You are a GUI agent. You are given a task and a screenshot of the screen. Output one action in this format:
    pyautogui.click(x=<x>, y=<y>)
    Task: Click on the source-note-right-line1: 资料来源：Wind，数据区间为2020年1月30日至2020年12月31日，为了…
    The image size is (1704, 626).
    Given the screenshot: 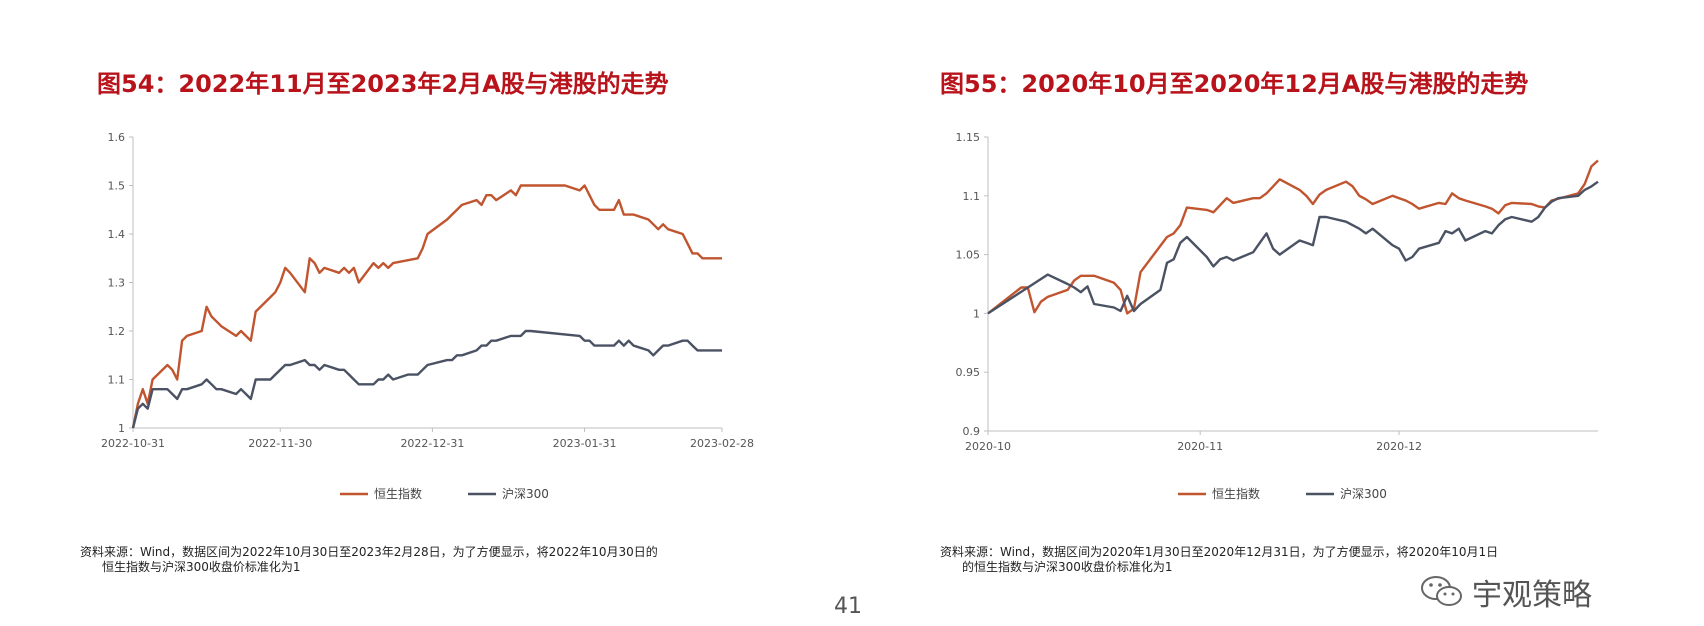 What is the action you would take?
    pyautogui.click(x=1219, y=552)
    